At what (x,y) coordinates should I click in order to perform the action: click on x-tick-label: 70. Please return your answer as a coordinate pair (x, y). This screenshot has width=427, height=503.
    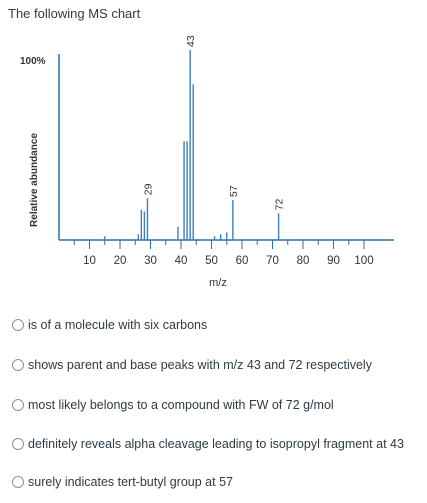
    Looking at the image, I should click on (272, 261).